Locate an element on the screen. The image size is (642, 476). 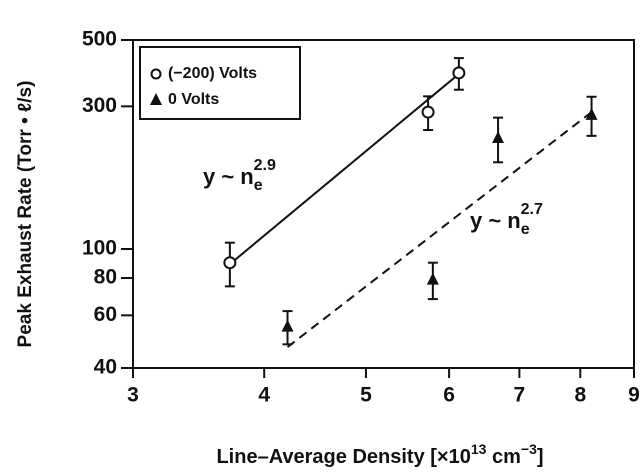
x-tick-label: 5 is located at coordinates (366, 395).